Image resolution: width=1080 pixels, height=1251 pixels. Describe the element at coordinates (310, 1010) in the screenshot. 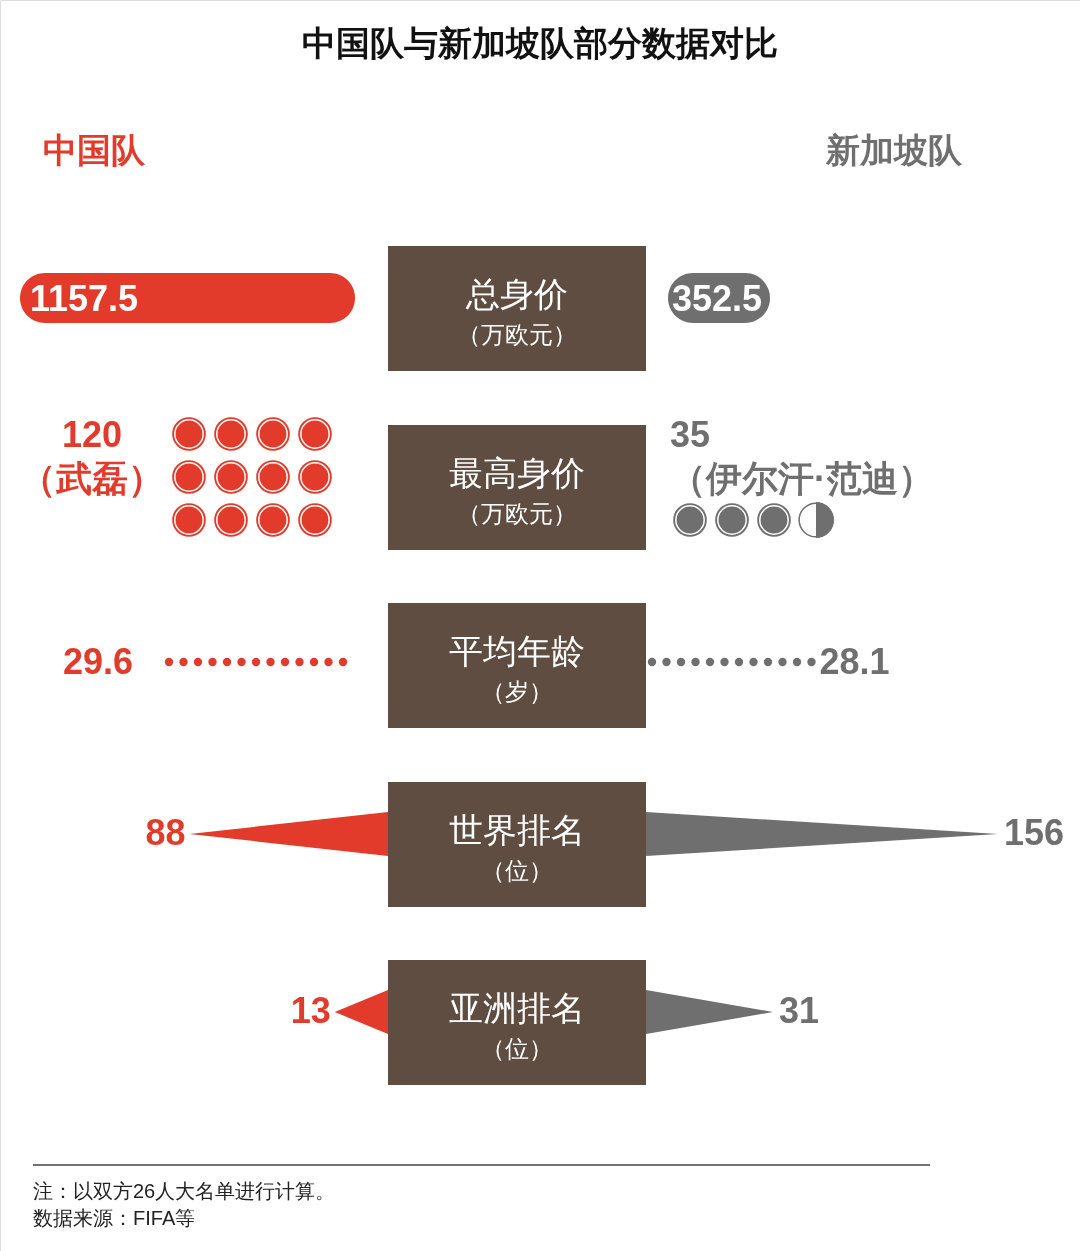

I see `data-label: 13` at that location.